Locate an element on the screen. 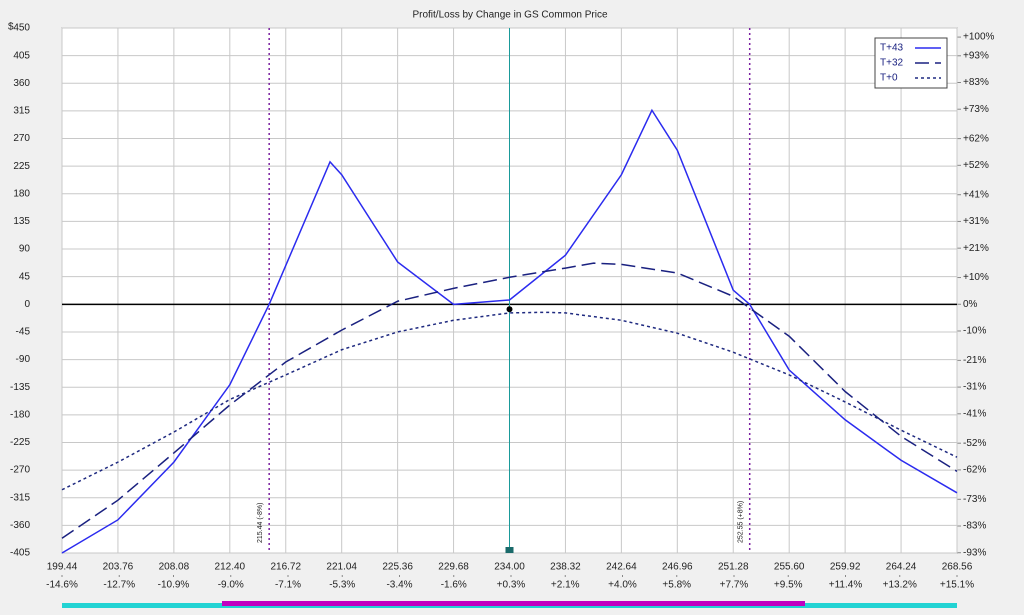 The image size is (1024, 615). x2-tick-label: -3.4% is located at coordinates (399, 585).